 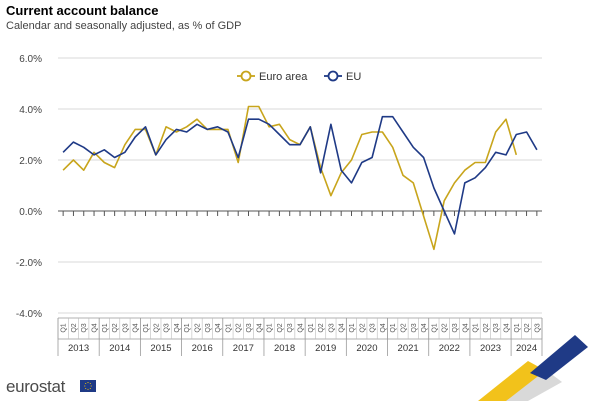 I want to click on decor-swoosh-blue, so click(x=559, y=357).